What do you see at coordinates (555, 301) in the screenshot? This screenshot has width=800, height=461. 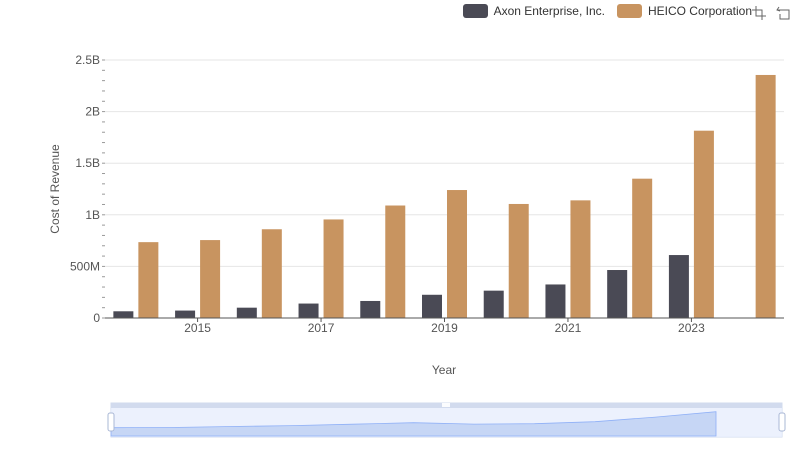 I see `bar-axon-2021` at bounding box center [555, 301].